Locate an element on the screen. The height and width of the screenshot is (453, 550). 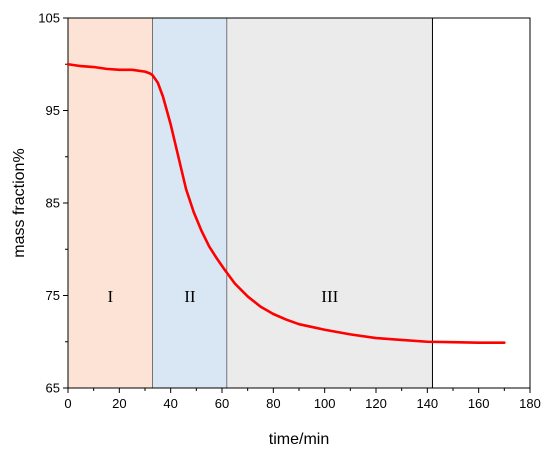
x-tick-label: 160 is located at coordinates (479, 403).